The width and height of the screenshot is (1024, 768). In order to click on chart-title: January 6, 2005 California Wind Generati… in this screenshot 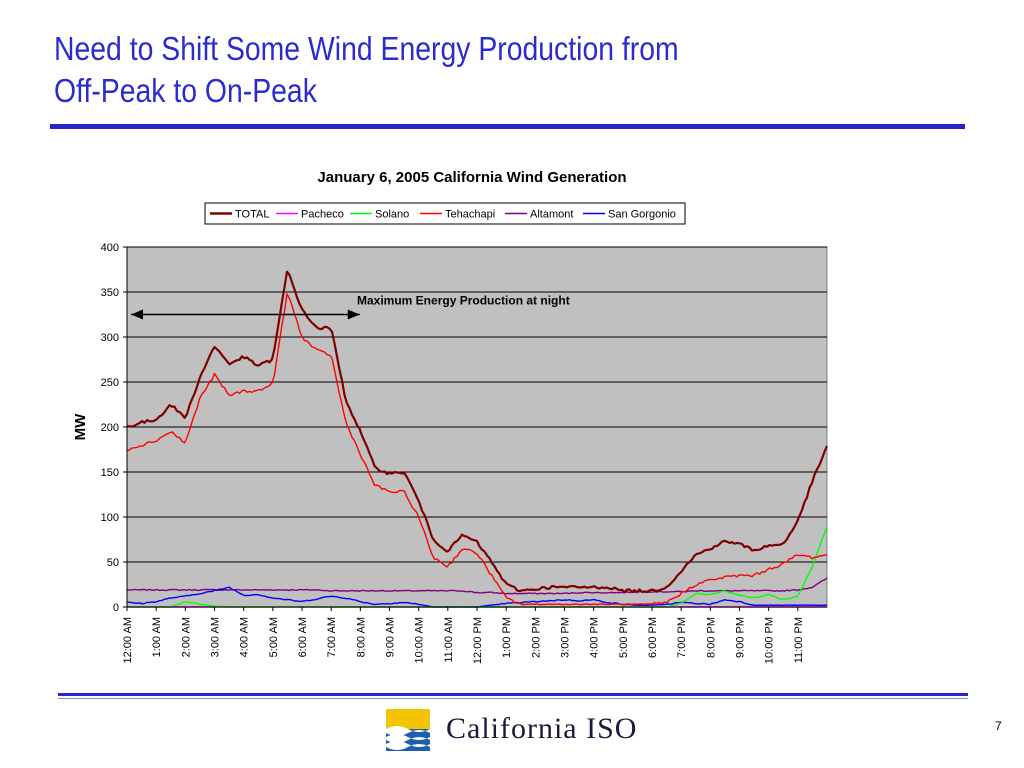, I will do `click(471, 177)`.